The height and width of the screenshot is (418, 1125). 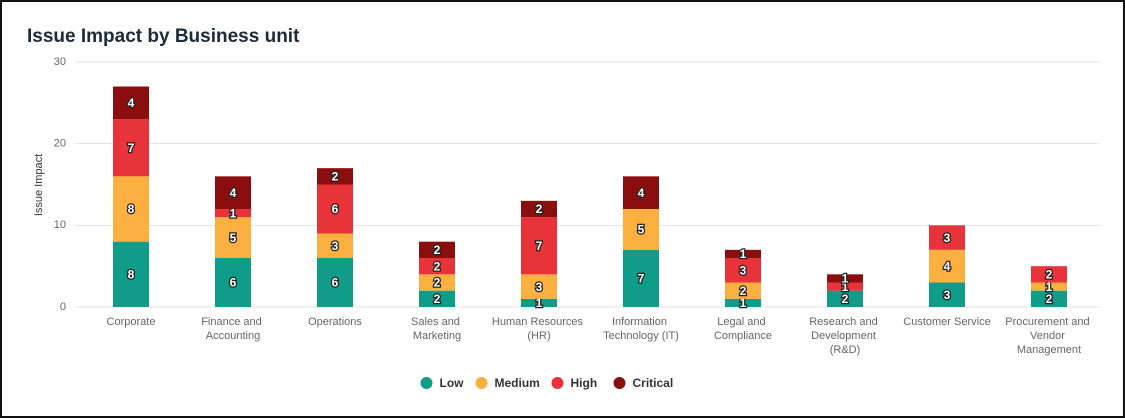 I want to click on x-tick-label: Customer Service, so click(x=946, y=322).